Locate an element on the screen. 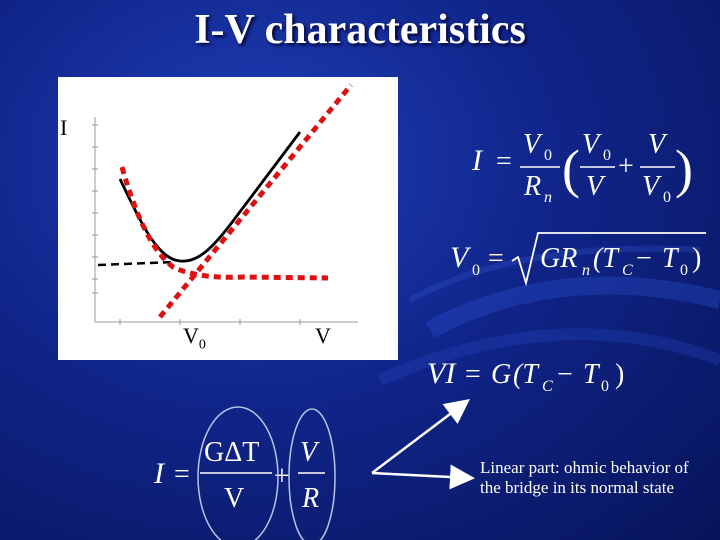  eq1-den-left-sub: n is located at coordinates (548, 197).